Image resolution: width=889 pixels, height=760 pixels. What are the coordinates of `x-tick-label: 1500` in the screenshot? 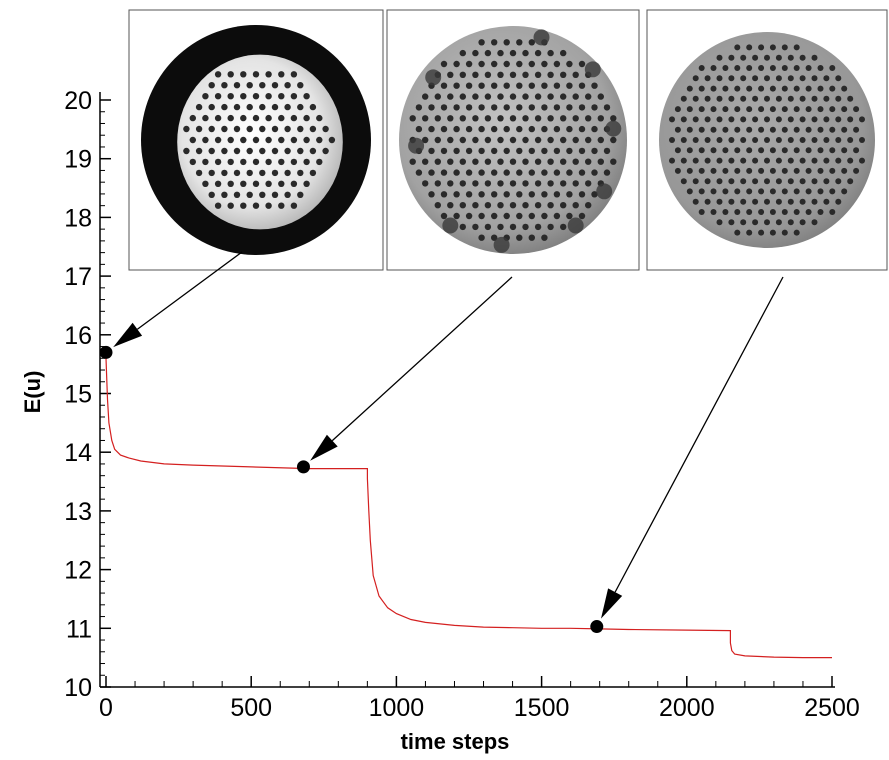 It's located at (542, 708).